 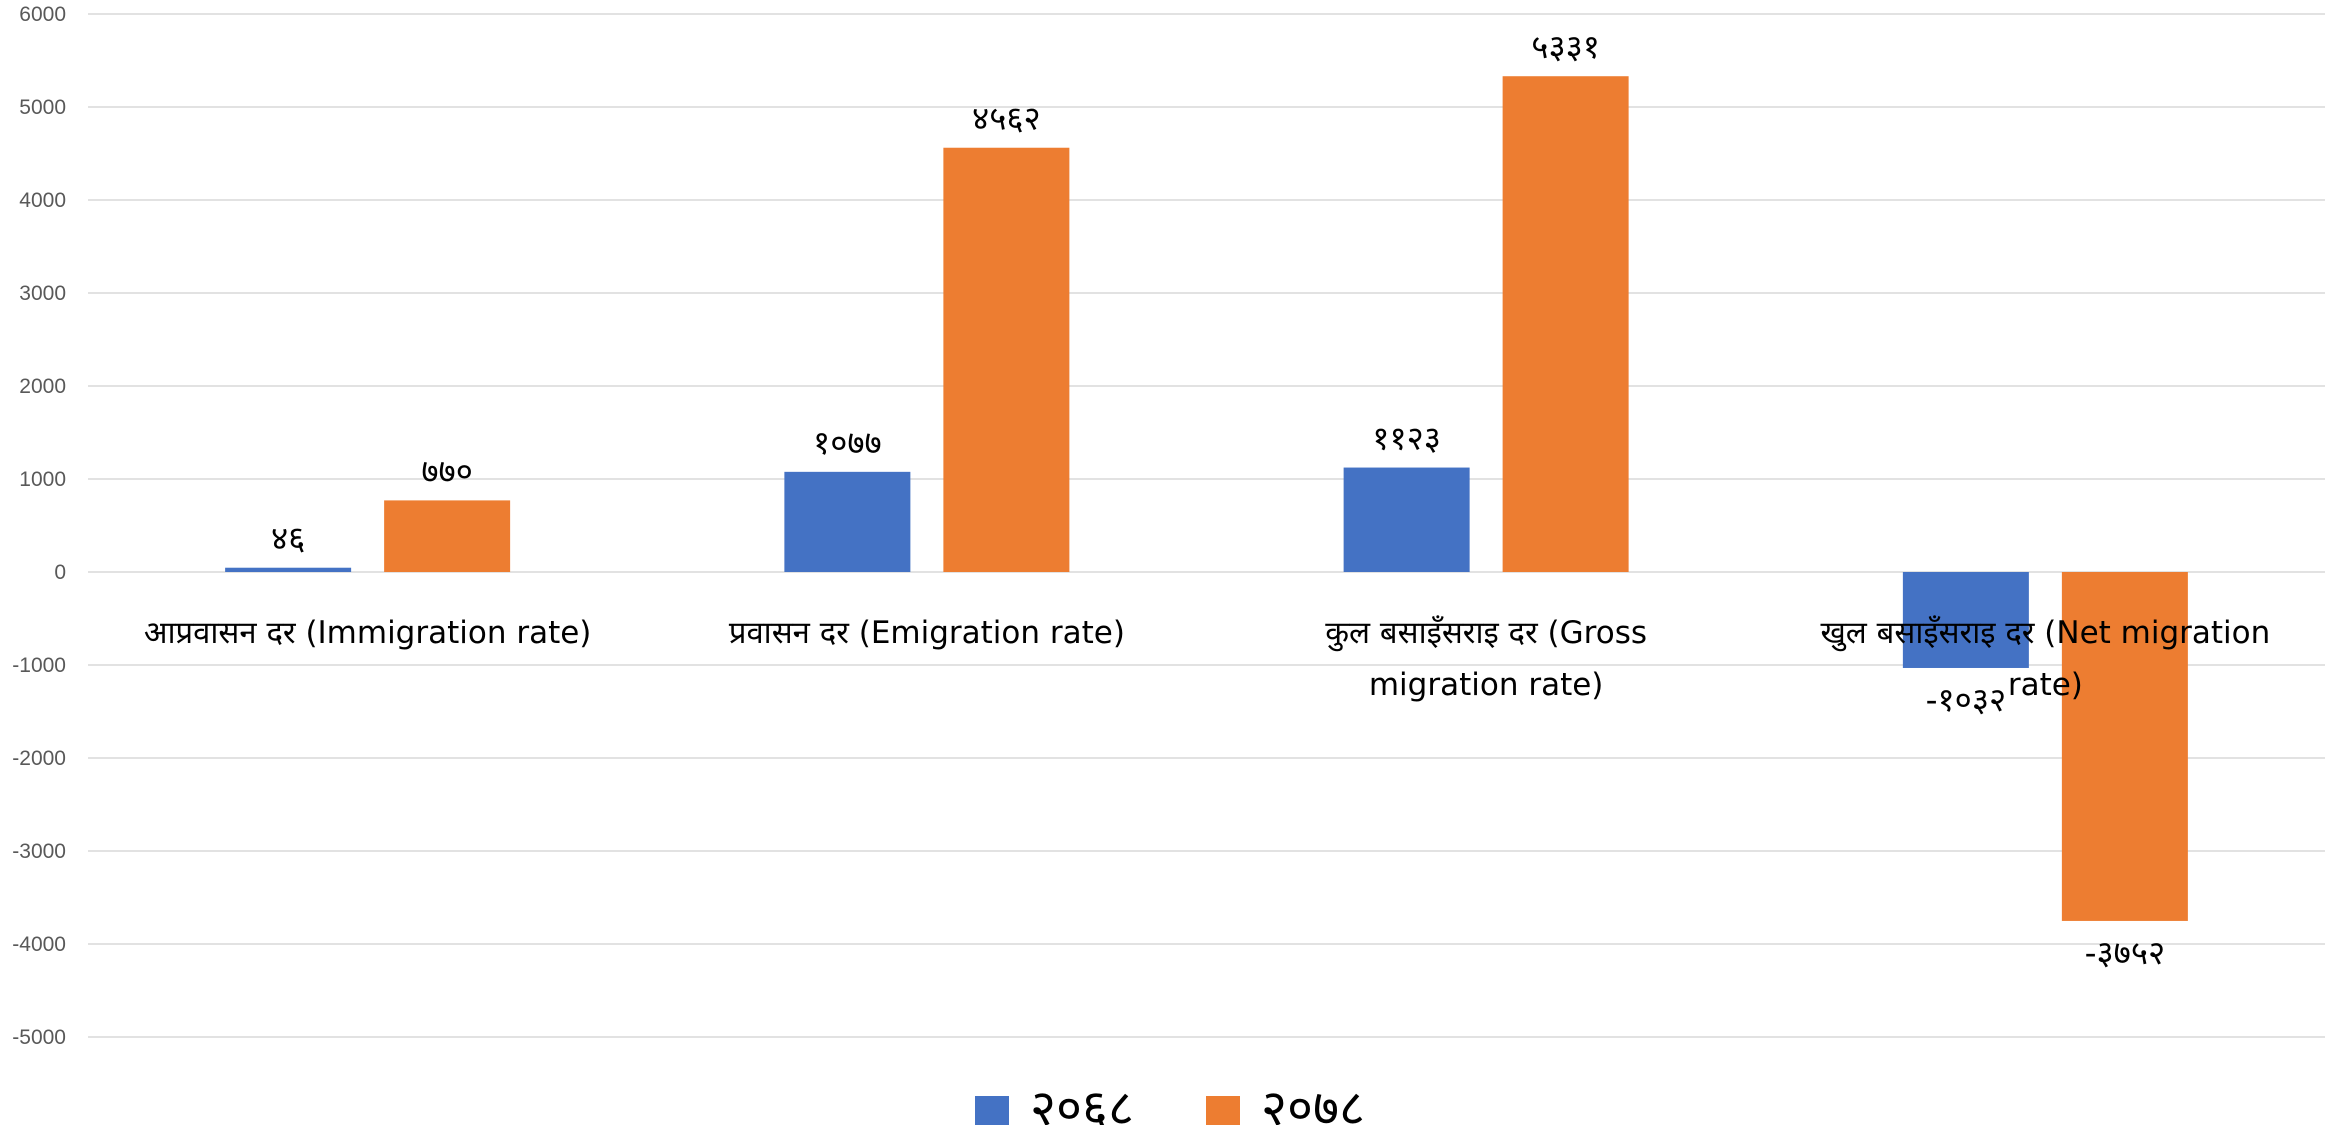 What do you see at coordinates (39, 1037) in the screenshot?
I see `y-tick-label: -5000` at bounding box center [39, 1037].